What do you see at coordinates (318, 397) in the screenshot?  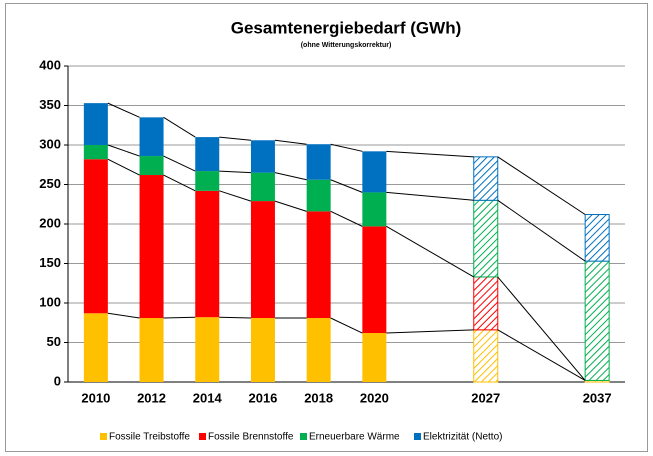 I see `x-tick-label: 2018` at bounding box center [318, 397].